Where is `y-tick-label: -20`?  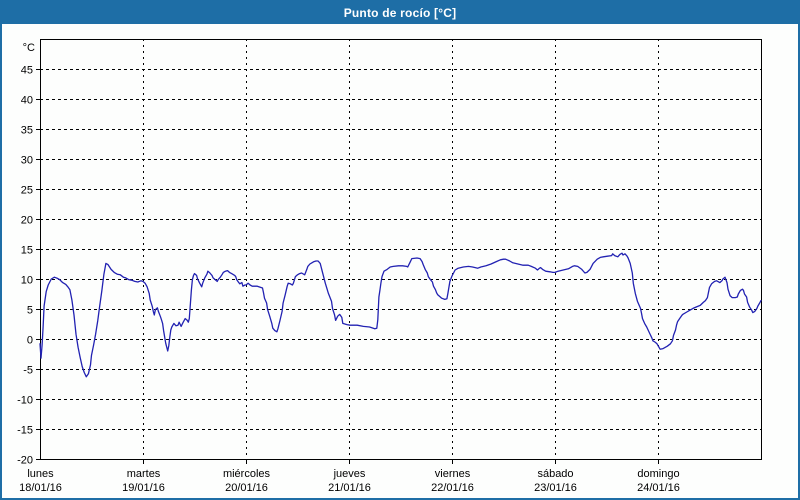
y-tick-label: -20 is located at coordinates (25, 461).